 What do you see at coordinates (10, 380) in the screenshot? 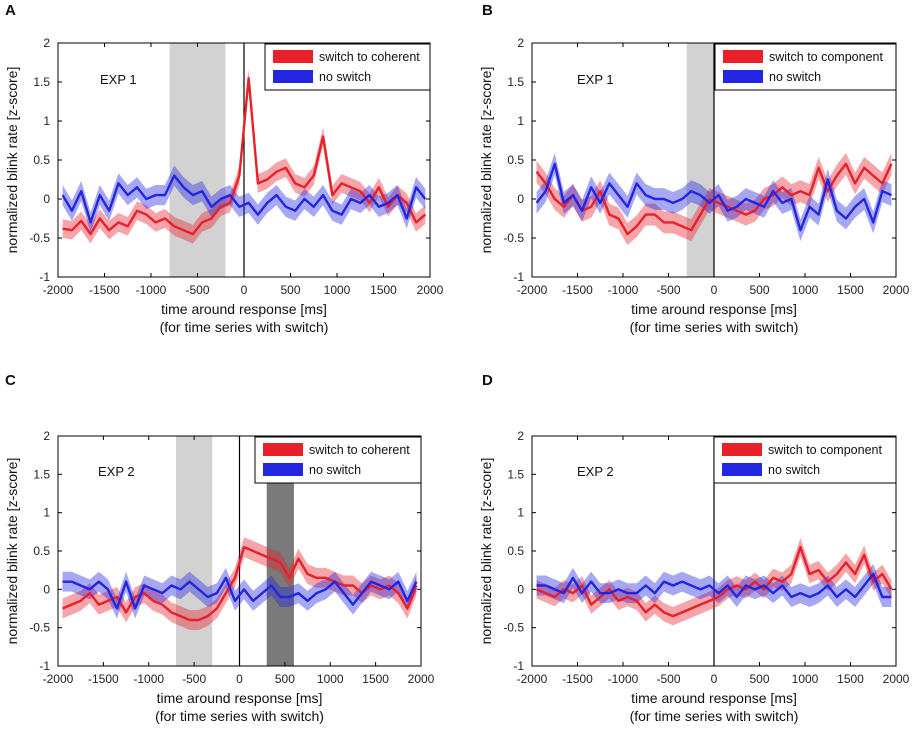
I see `panel-letter: C` at bounding box center [10, 380].